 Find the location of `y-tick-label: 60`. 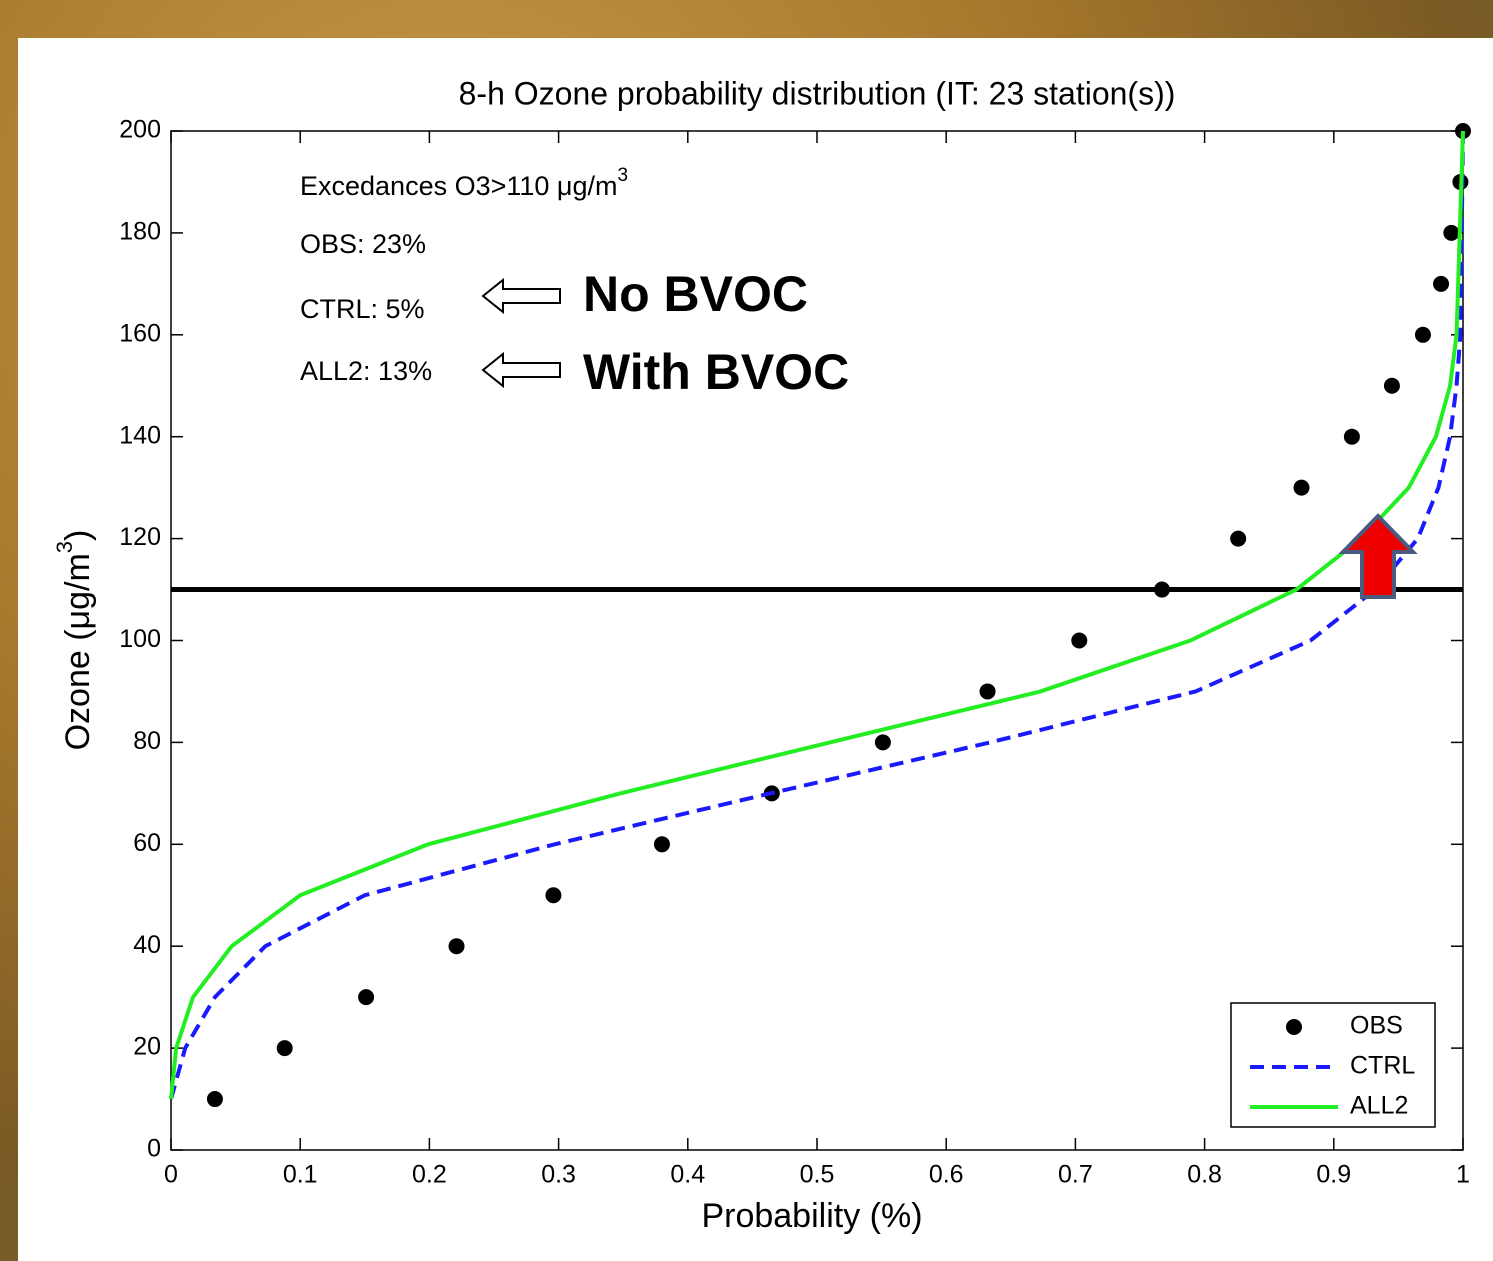

y-tick-label: 60 is located at coordinates (147, 843).